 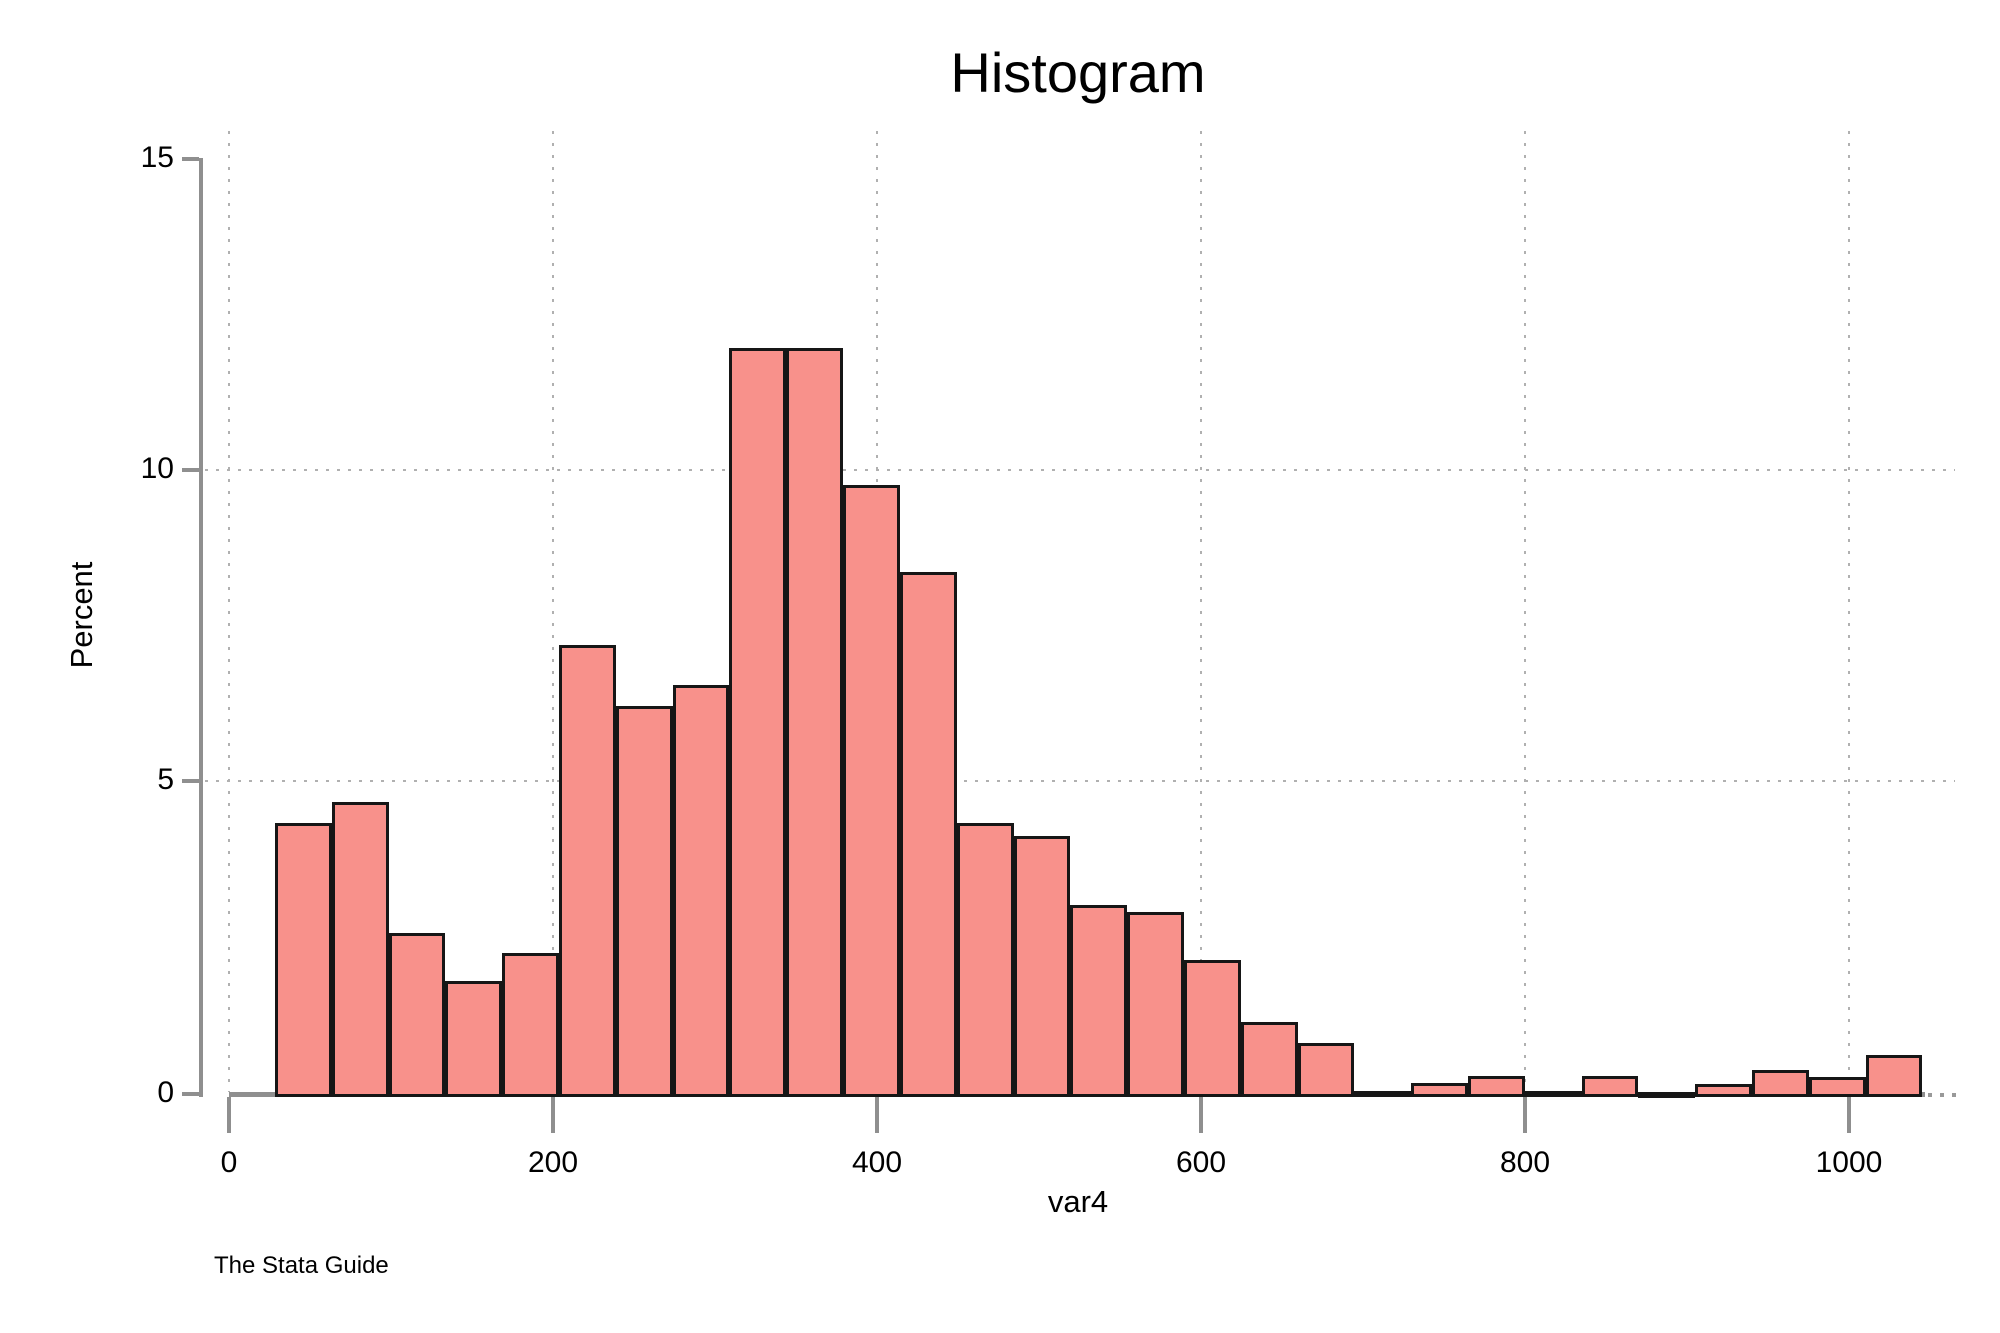 I want to click on y-axis-title: Percent, so click(x=81, y=615).